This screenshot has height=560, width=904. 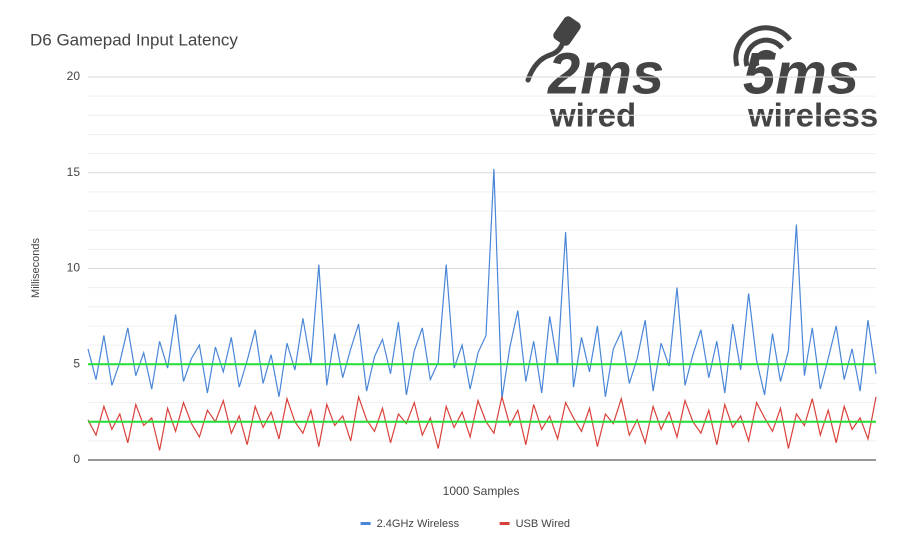 What do you see at coordinates (553, 49) in the screenshot?
I see `cable-icon` at bounding box center [553, 49].